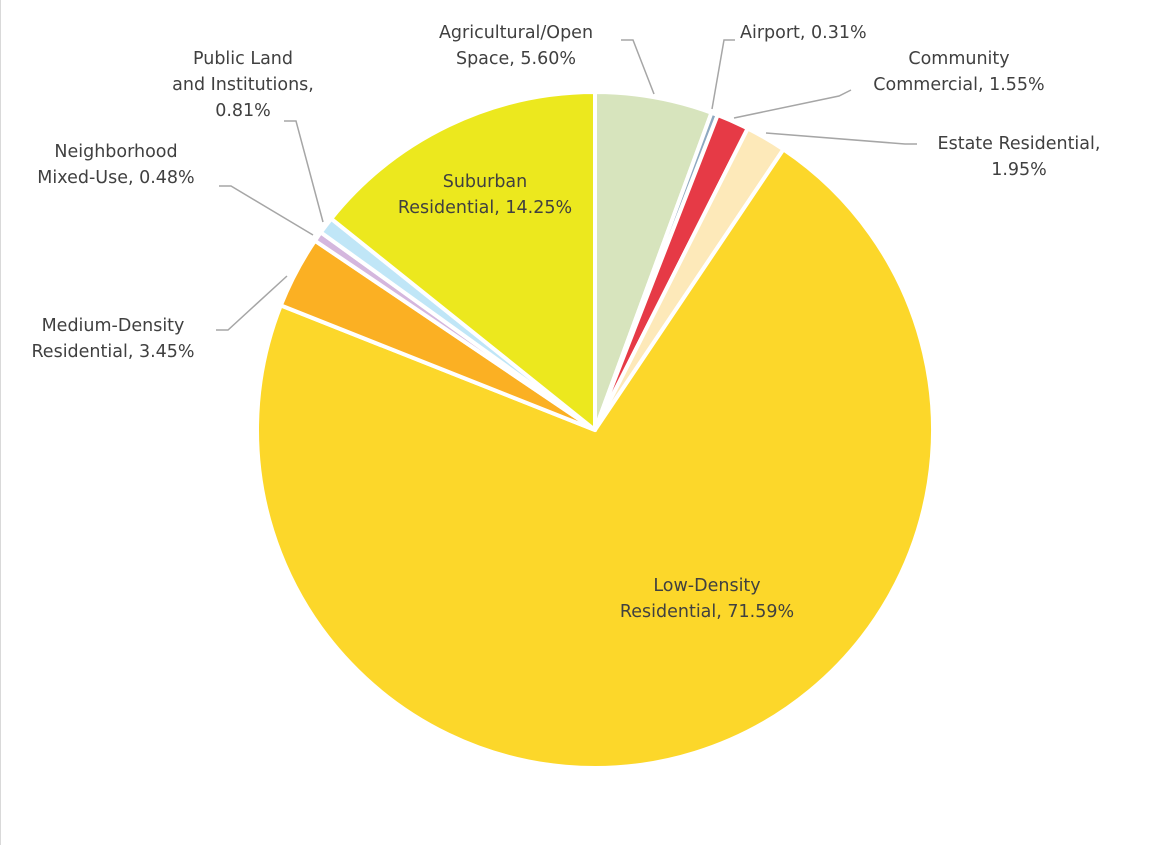 The image size is (1168, 845). I want to click on data-label-neighborhood-mixed-use: Neighborhood Mixed-Use, 0.48%, so click(115, 165).